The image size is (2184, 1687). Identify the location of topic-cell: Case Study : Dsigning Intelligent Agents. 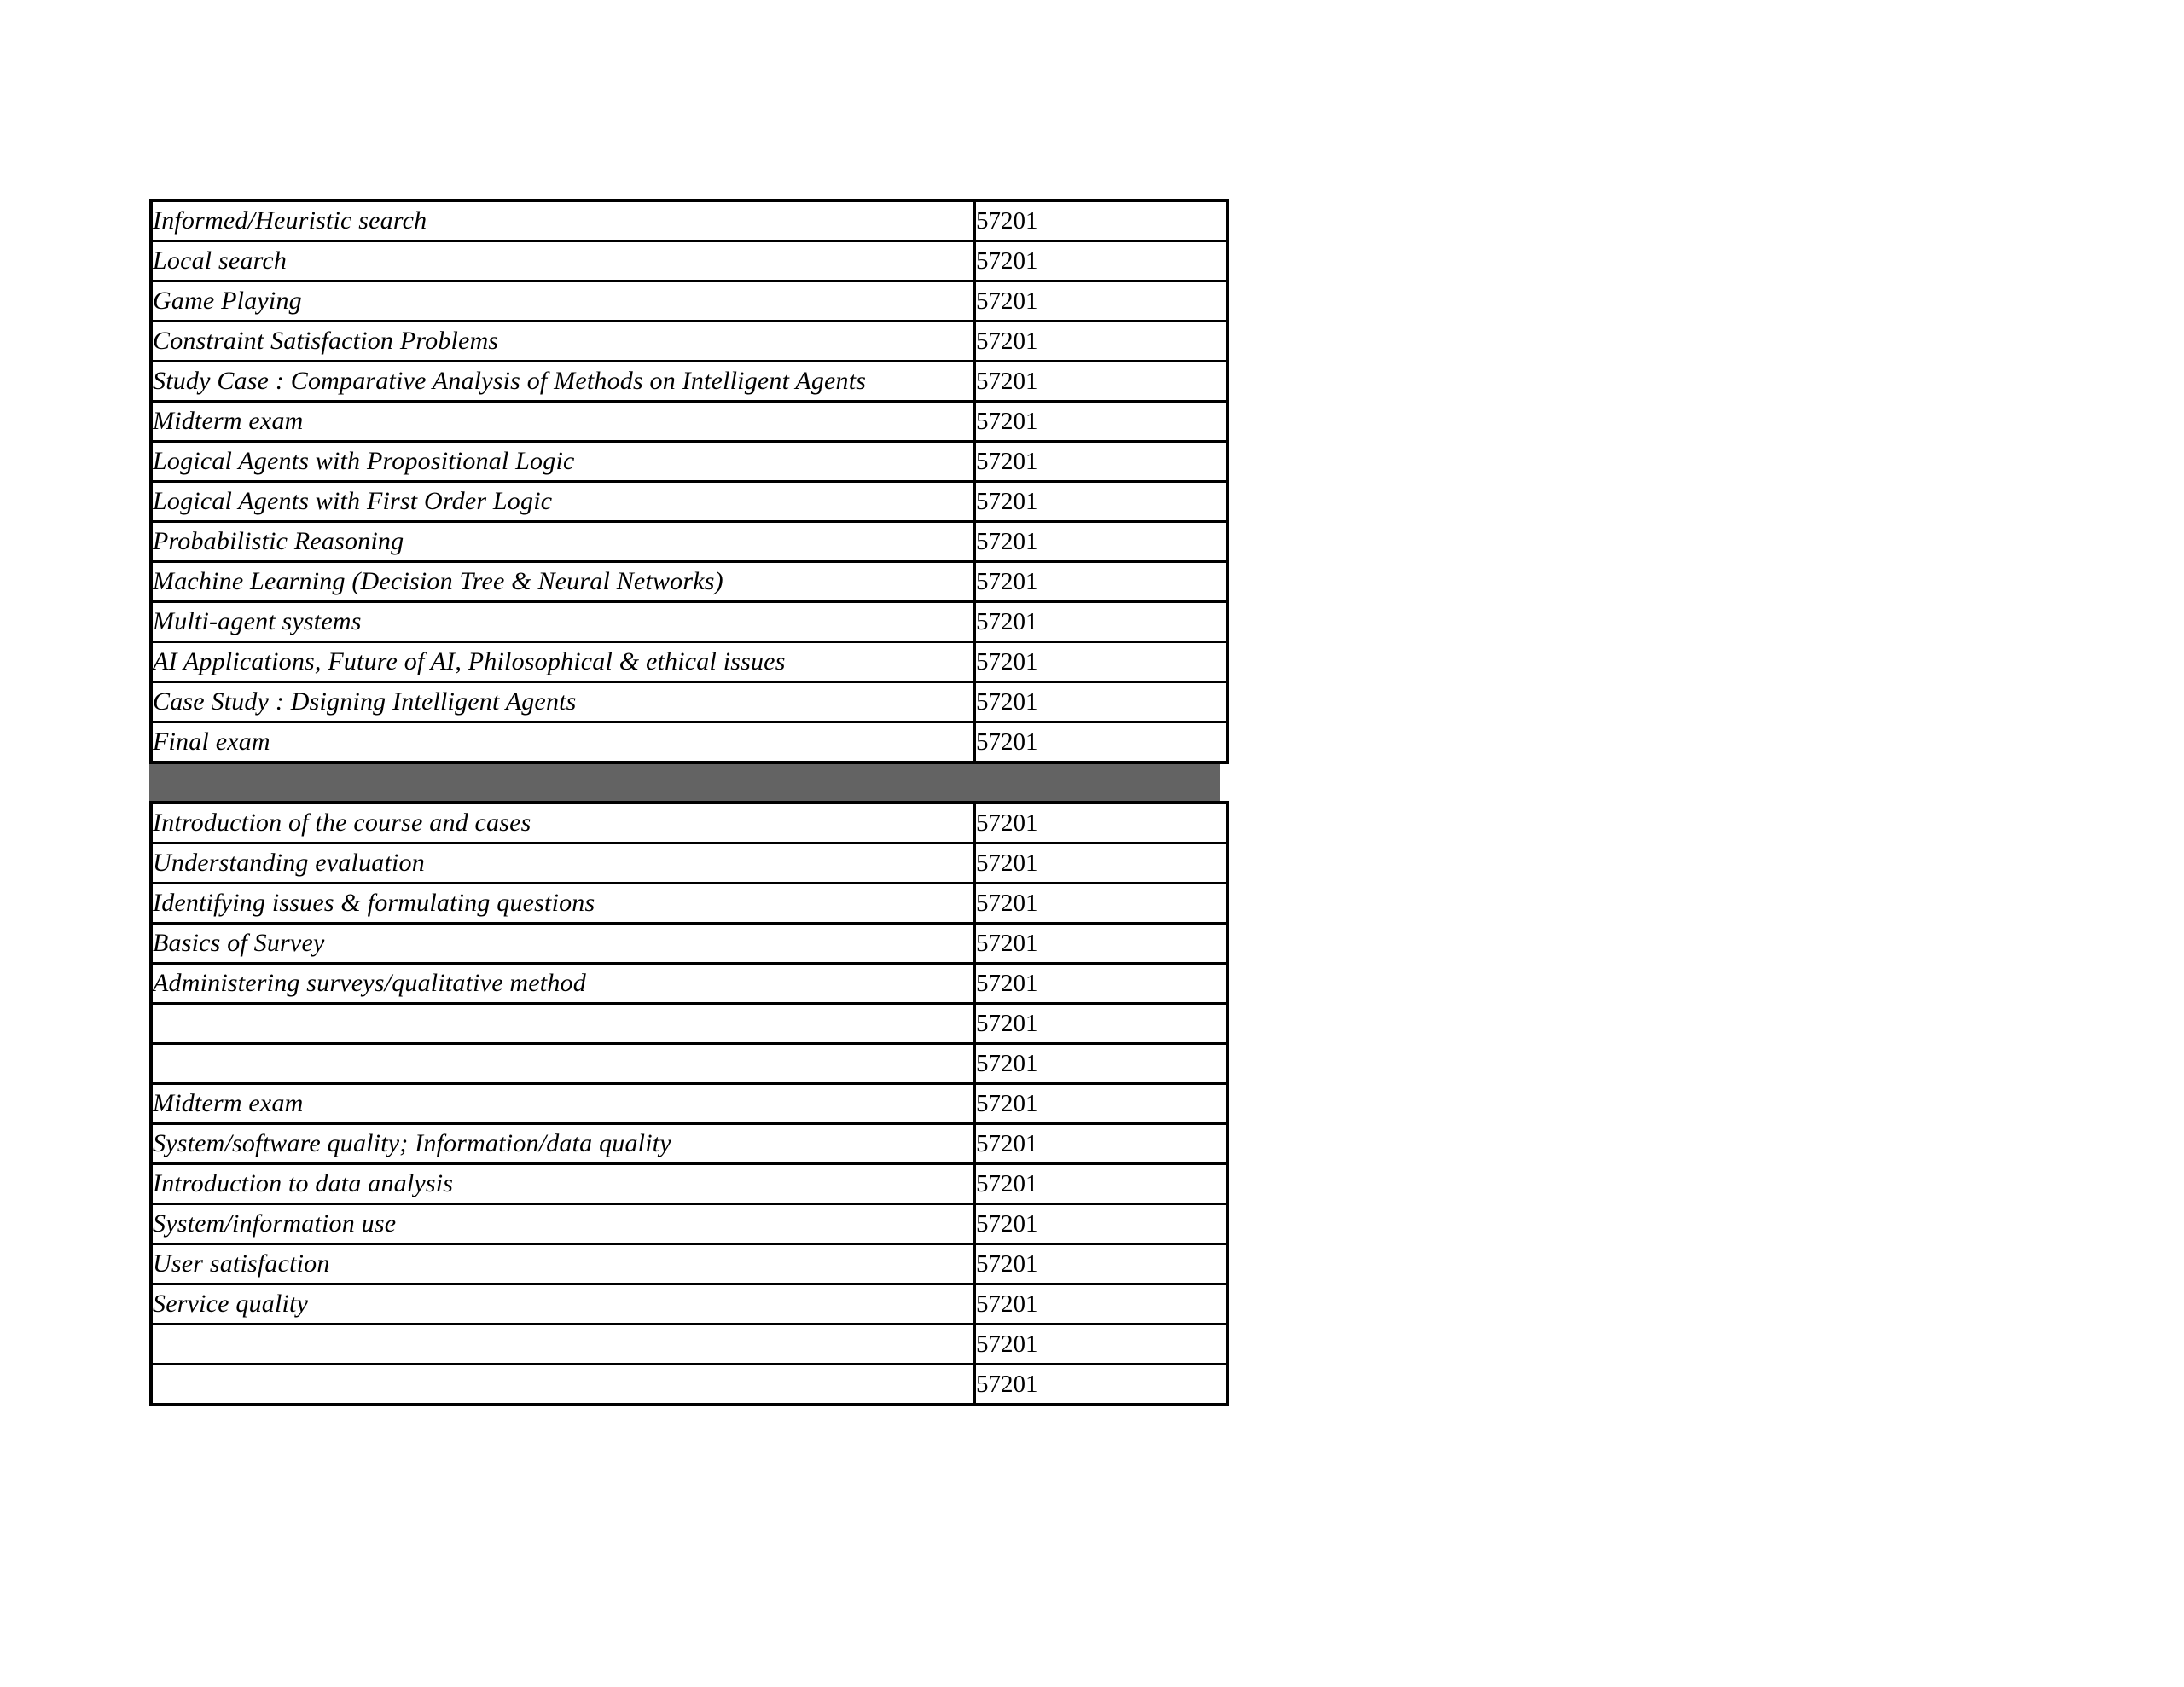
(562, 702).